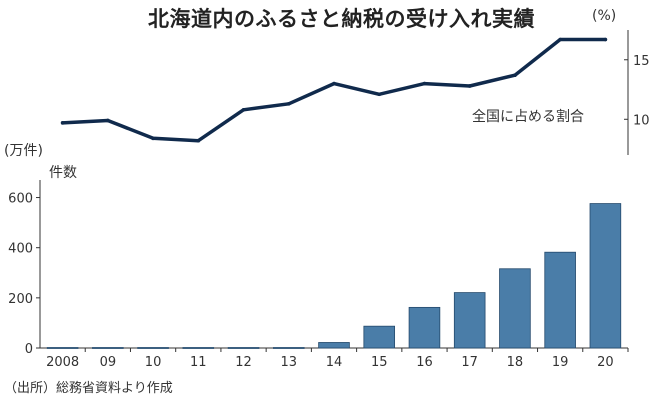  What do you see at coordinates (20, 199) in the screenshot?
I see `bar-y-tick-label: 600` at bounding box center [20, 199].